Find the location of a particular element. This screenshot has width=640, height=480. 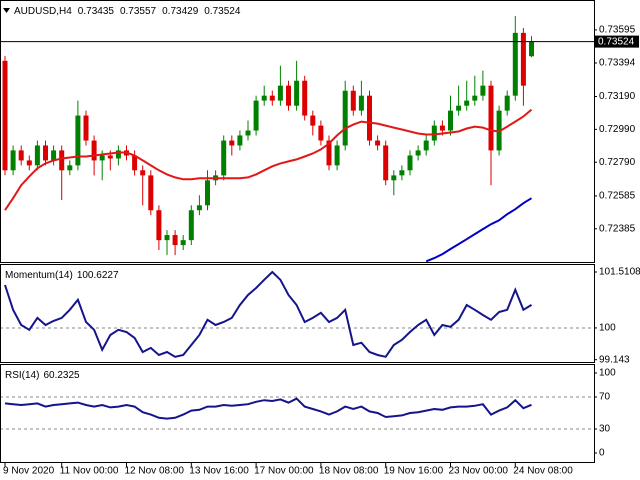

indicator-value: 60.2325 is located at coordinates (61, 375).